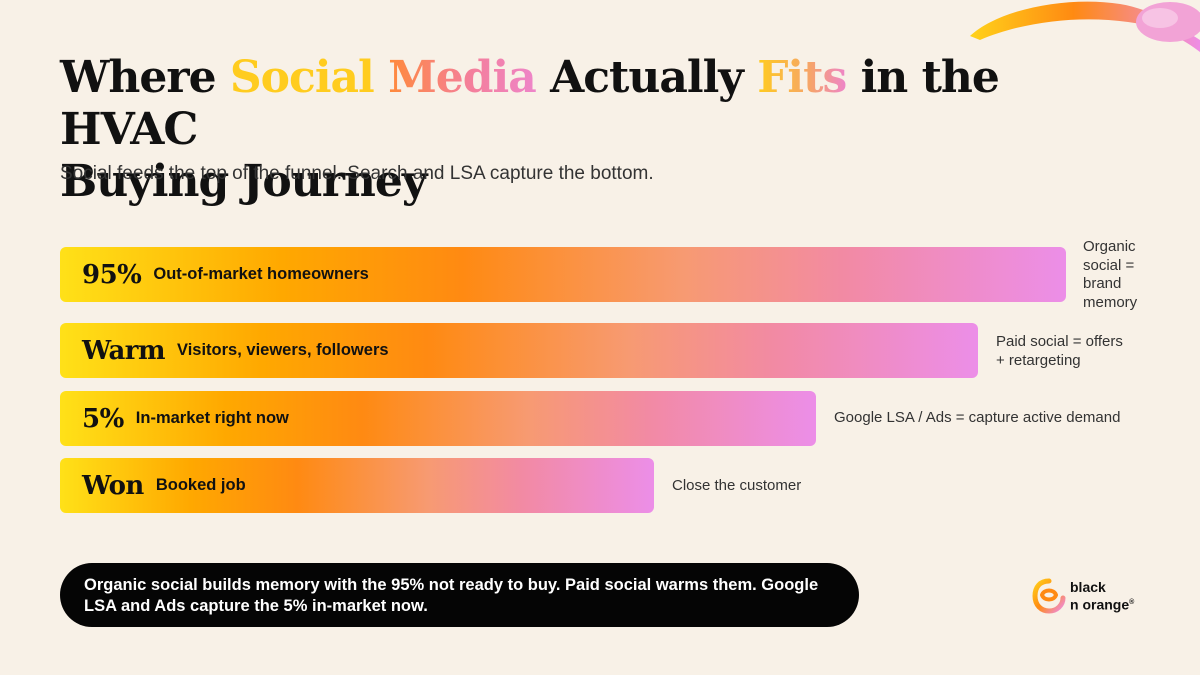 The width and height of the screenshot is (1200, 675). What do you see at coordinates (1132, 602) in the screenshot?
I see `registered-mark: ®` at bounding box center [1132, 602].